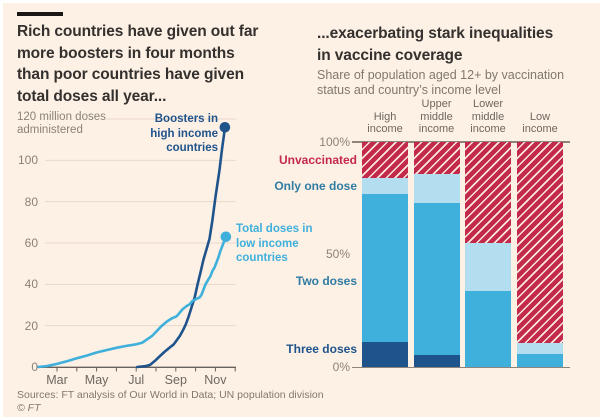  What do you see at coordinates (488, 116) in the screenshot?
I see `column-header-3: Lower middle income` at bounding box center [488, 116].